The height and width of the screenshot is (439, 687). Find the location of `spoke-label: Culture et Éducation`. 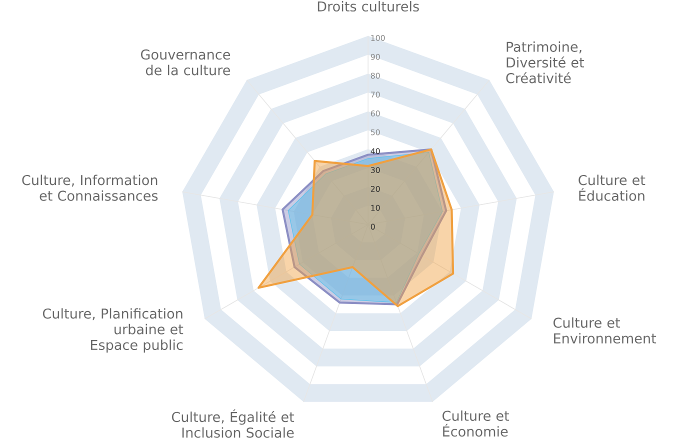

spoke-label: Culture et Éducation is located at coordinates (612, 187).